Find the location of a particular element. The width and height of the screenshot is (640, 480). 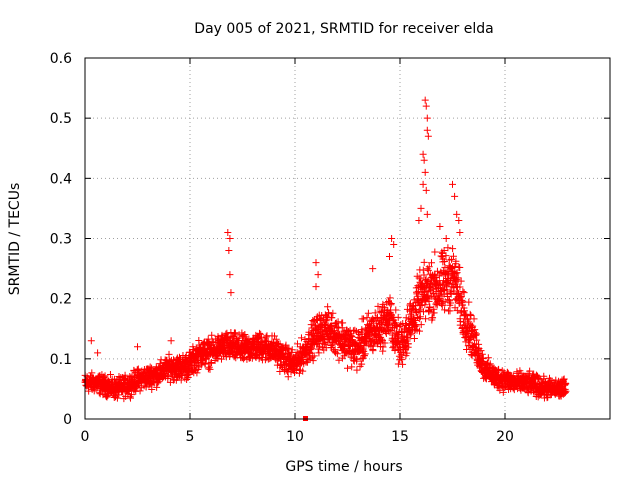

x-tick-label: 15 is located at coordinates (400, 437).